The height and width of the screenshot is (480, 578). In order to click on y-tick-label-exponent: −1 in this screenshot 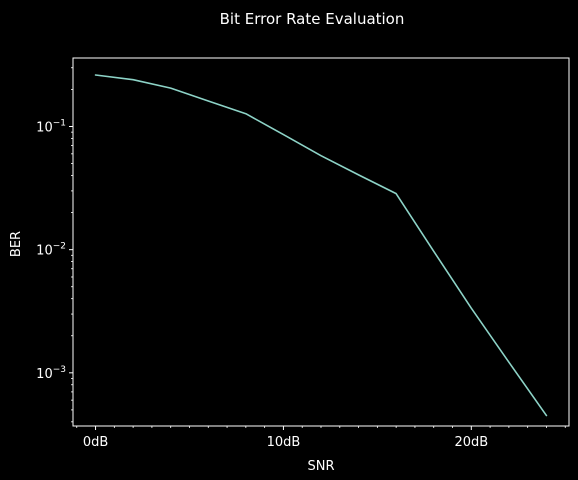, I will do `click(59, 124)`.